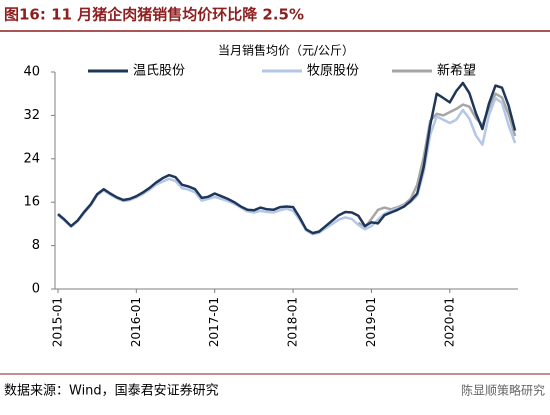 This screenshot has width=550, height=415. Describe the element at coordinates (31, 158) in the screenshot. I see `y-tick-label: 24` at that location.